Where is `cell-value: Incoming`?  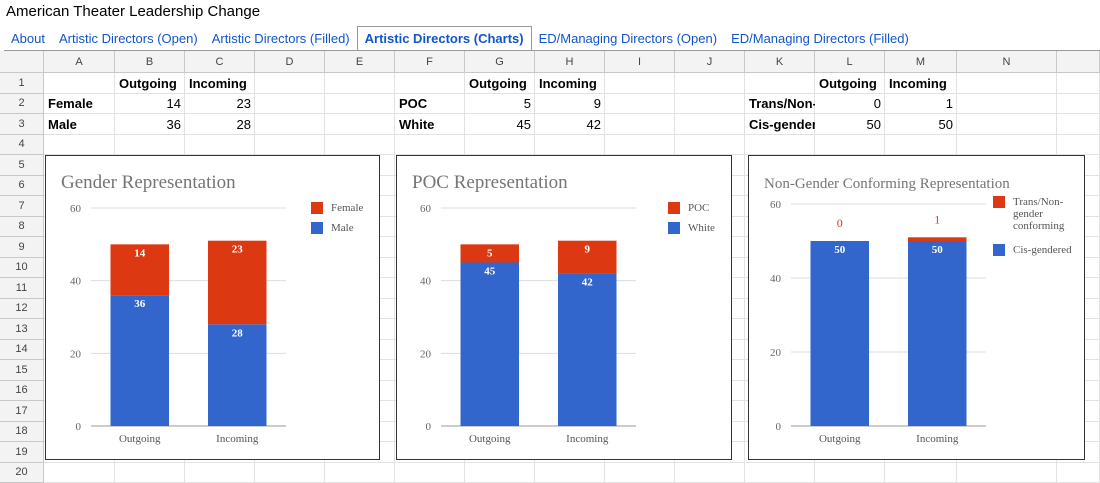
cell-value: Incoming is located at coordinates (568, 83).